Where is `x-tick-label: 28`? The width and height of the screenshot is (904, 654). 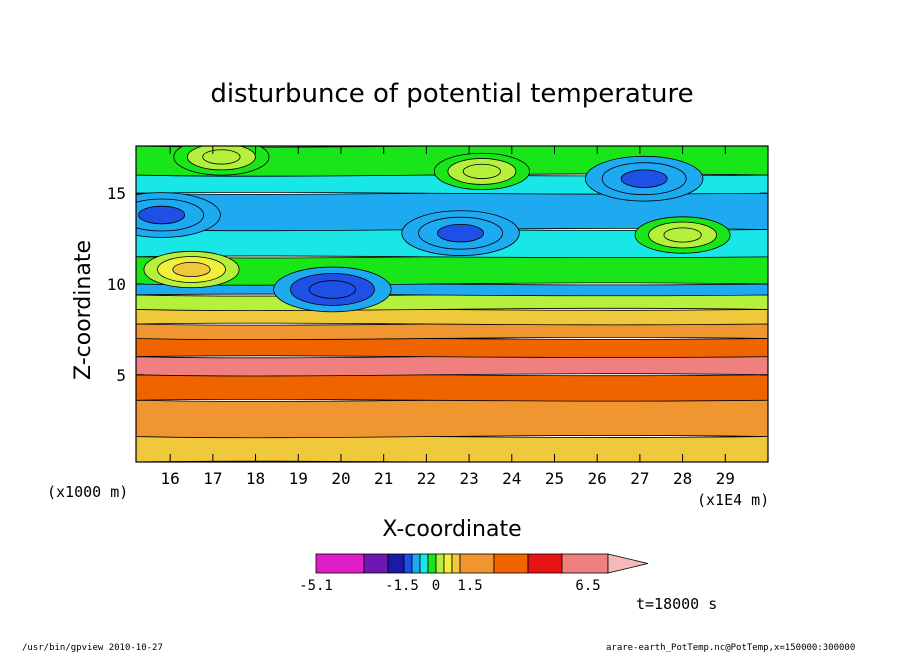 x-tick-label: 28 is located at coordinates (682, 478).